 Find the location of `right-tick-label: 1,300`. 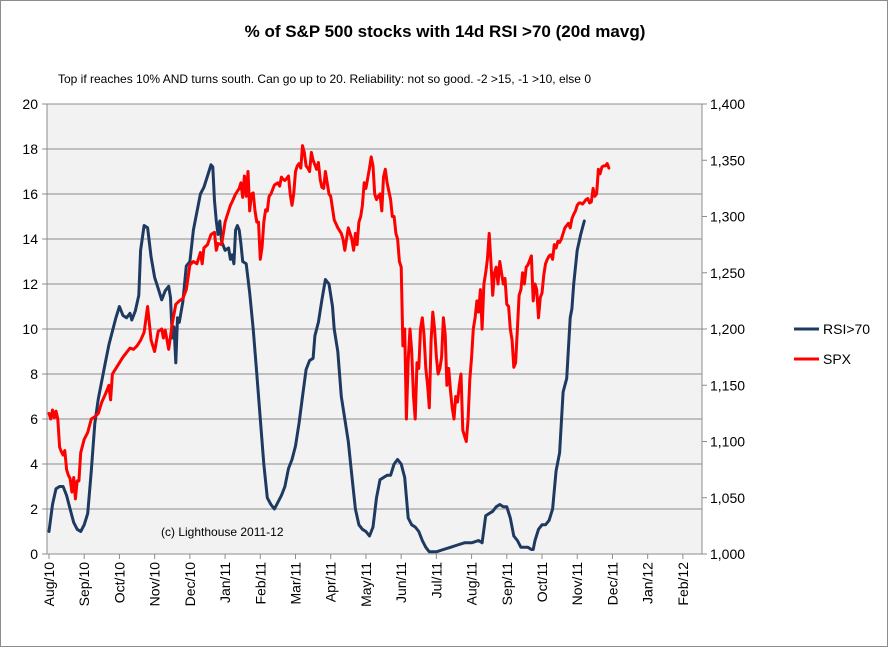

right-tick-label: 1,300 is located at coordinates (727, 217).